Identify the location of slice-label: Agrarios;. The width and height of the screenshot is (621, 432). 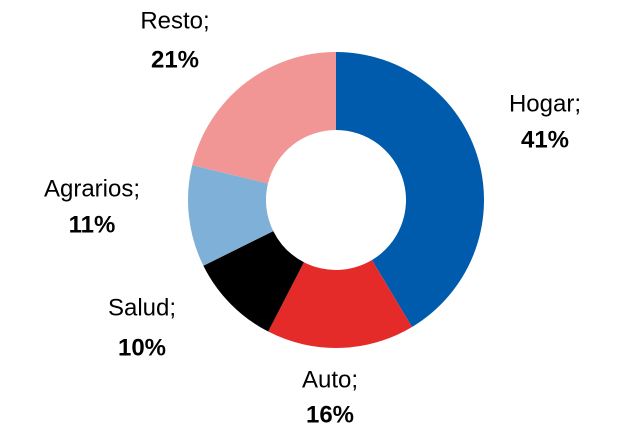
(92, 188).